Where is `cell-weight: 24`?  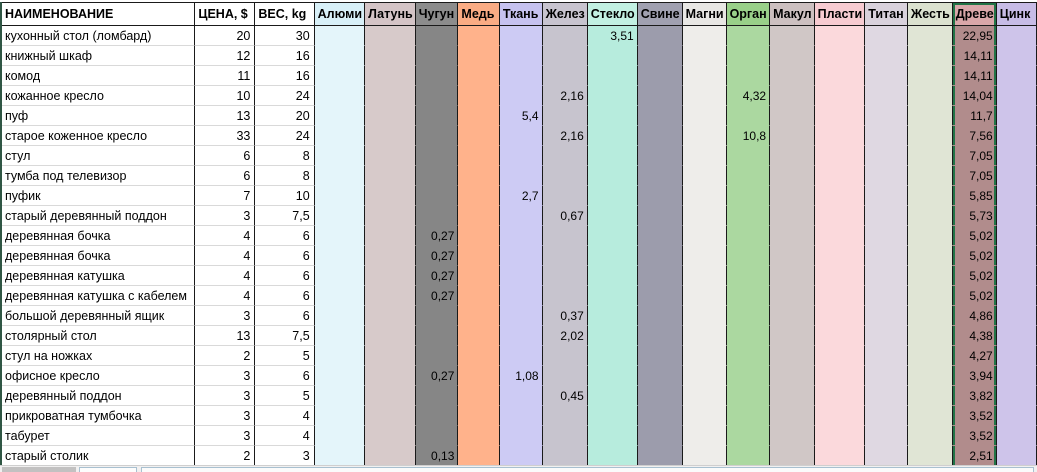
cell-weight: 24 is located at coordinates (285, 136).